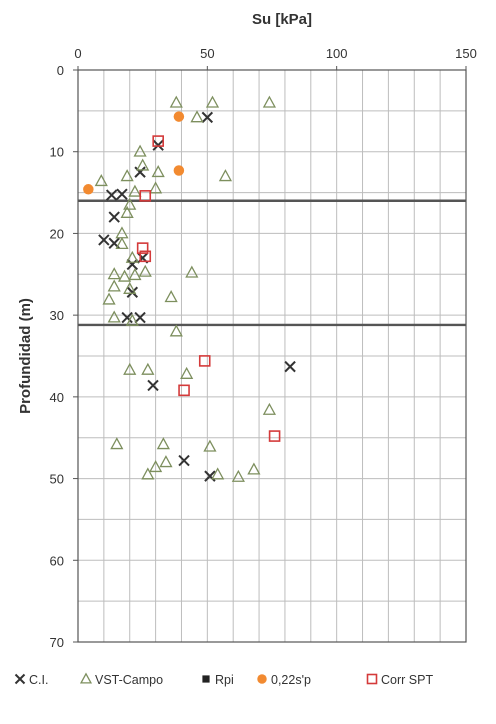  What do you see at coordinates (20, 679) in the screenshot?
I see `legend-marker-c-i` at bounding box center [20, 679].